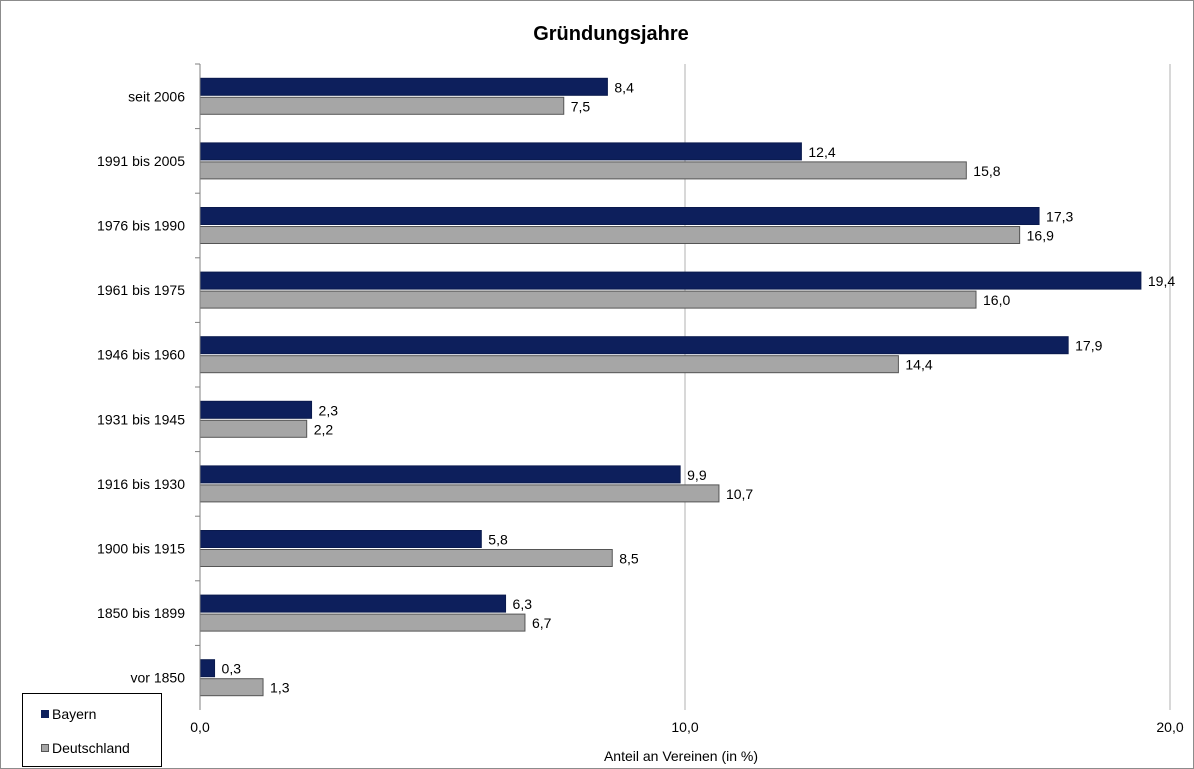  Describe the element at coordinates (141, 290) in the screenshot. I see `category-label: 1961 bis 1975` at that location.